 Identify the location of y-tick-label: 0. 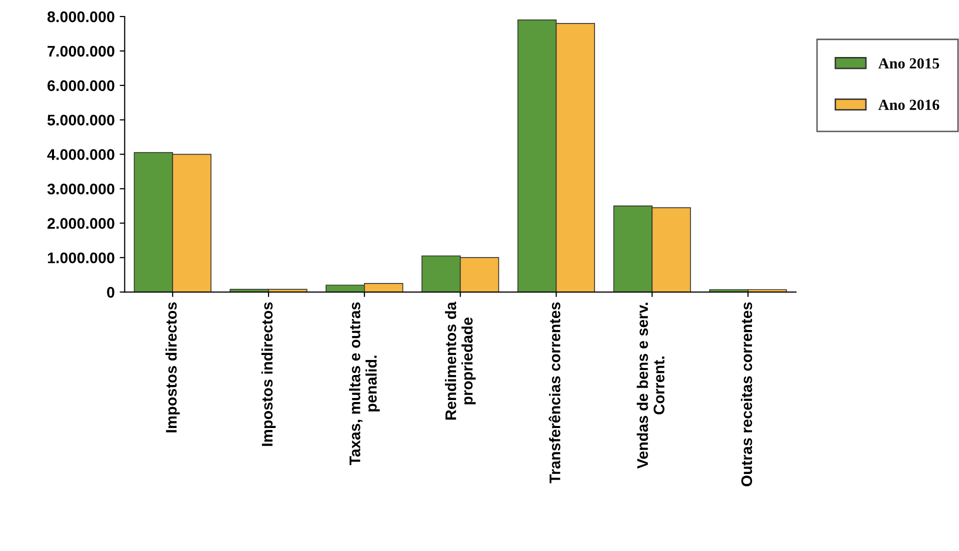
(110, 292).